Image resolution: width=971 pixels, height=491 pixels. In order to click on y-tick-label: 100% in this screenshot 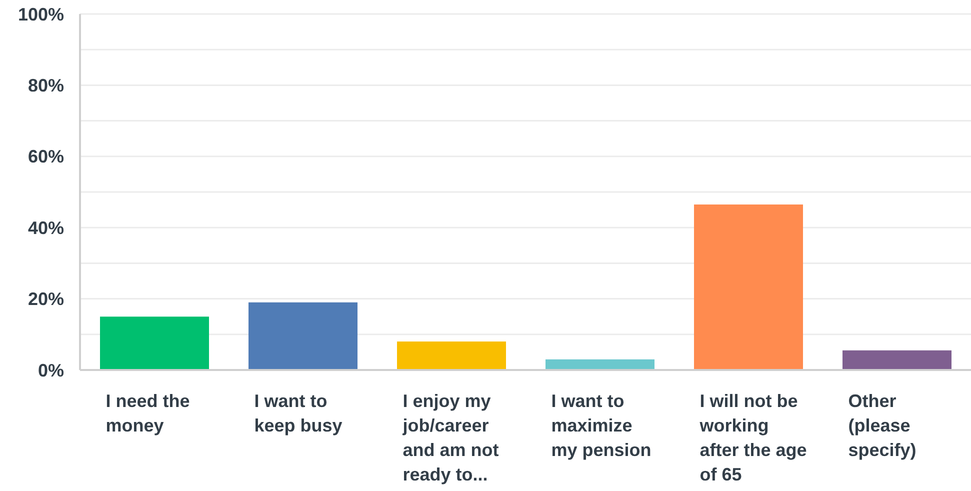, I will do `click(41, 14)`.